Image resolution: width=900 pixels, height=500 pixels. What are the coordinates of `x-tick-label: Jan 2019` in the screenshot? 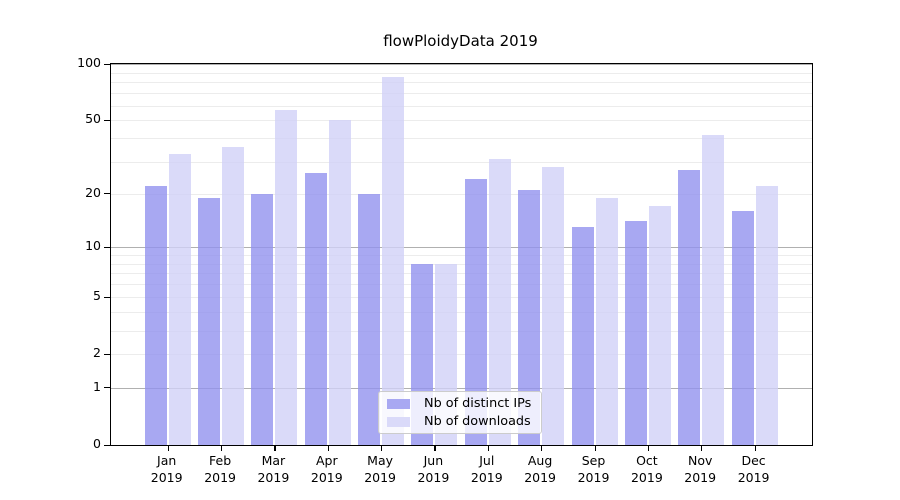 It's located at (166, 469).